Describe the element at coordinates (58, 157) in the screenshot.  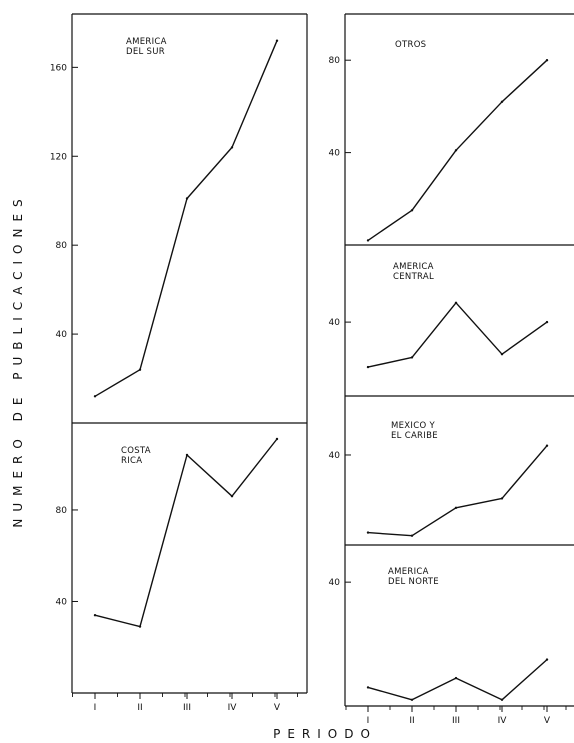
I see `y-tick-label: 120` at that location.